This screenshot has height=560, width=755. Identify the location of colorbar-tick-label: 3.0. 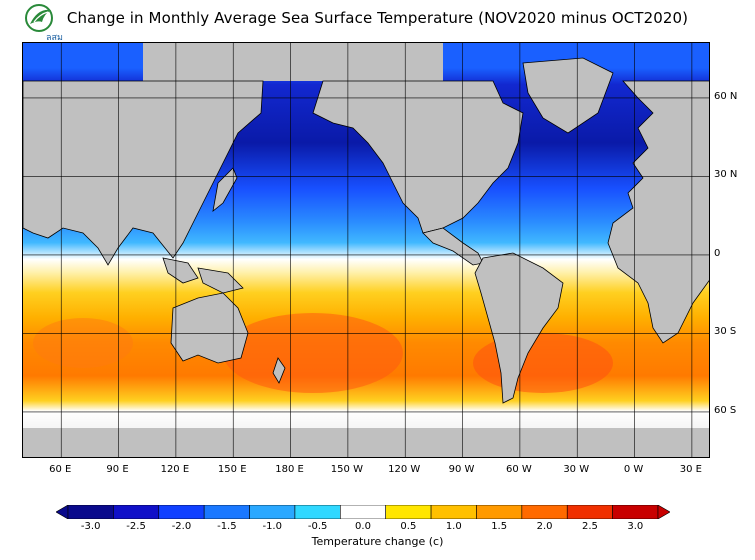
(635, 526).